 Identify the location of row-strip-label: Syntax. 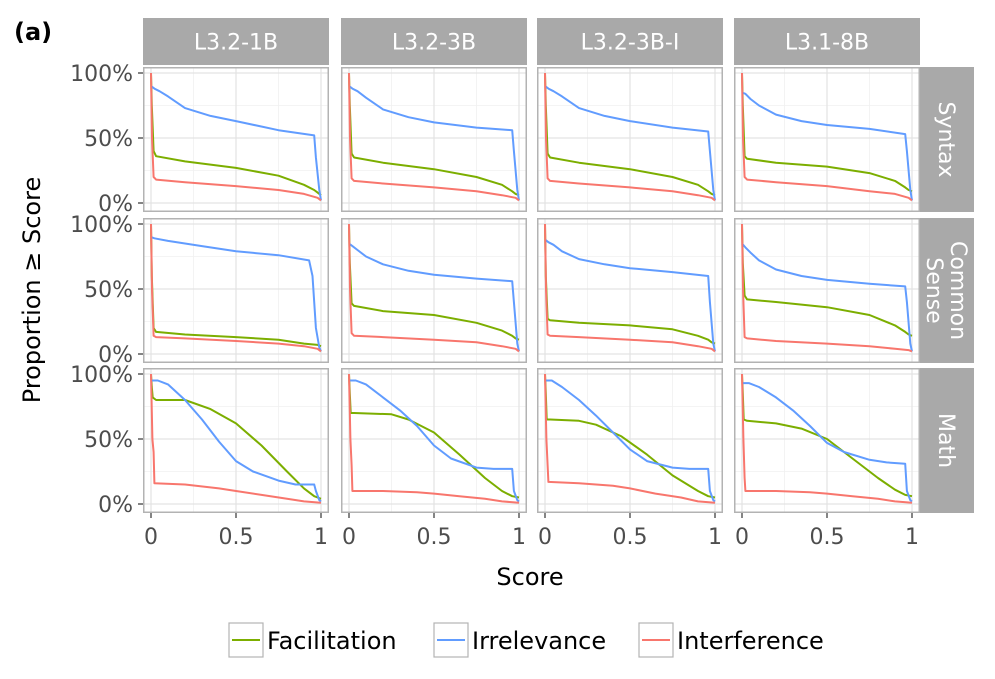
(945, 139).